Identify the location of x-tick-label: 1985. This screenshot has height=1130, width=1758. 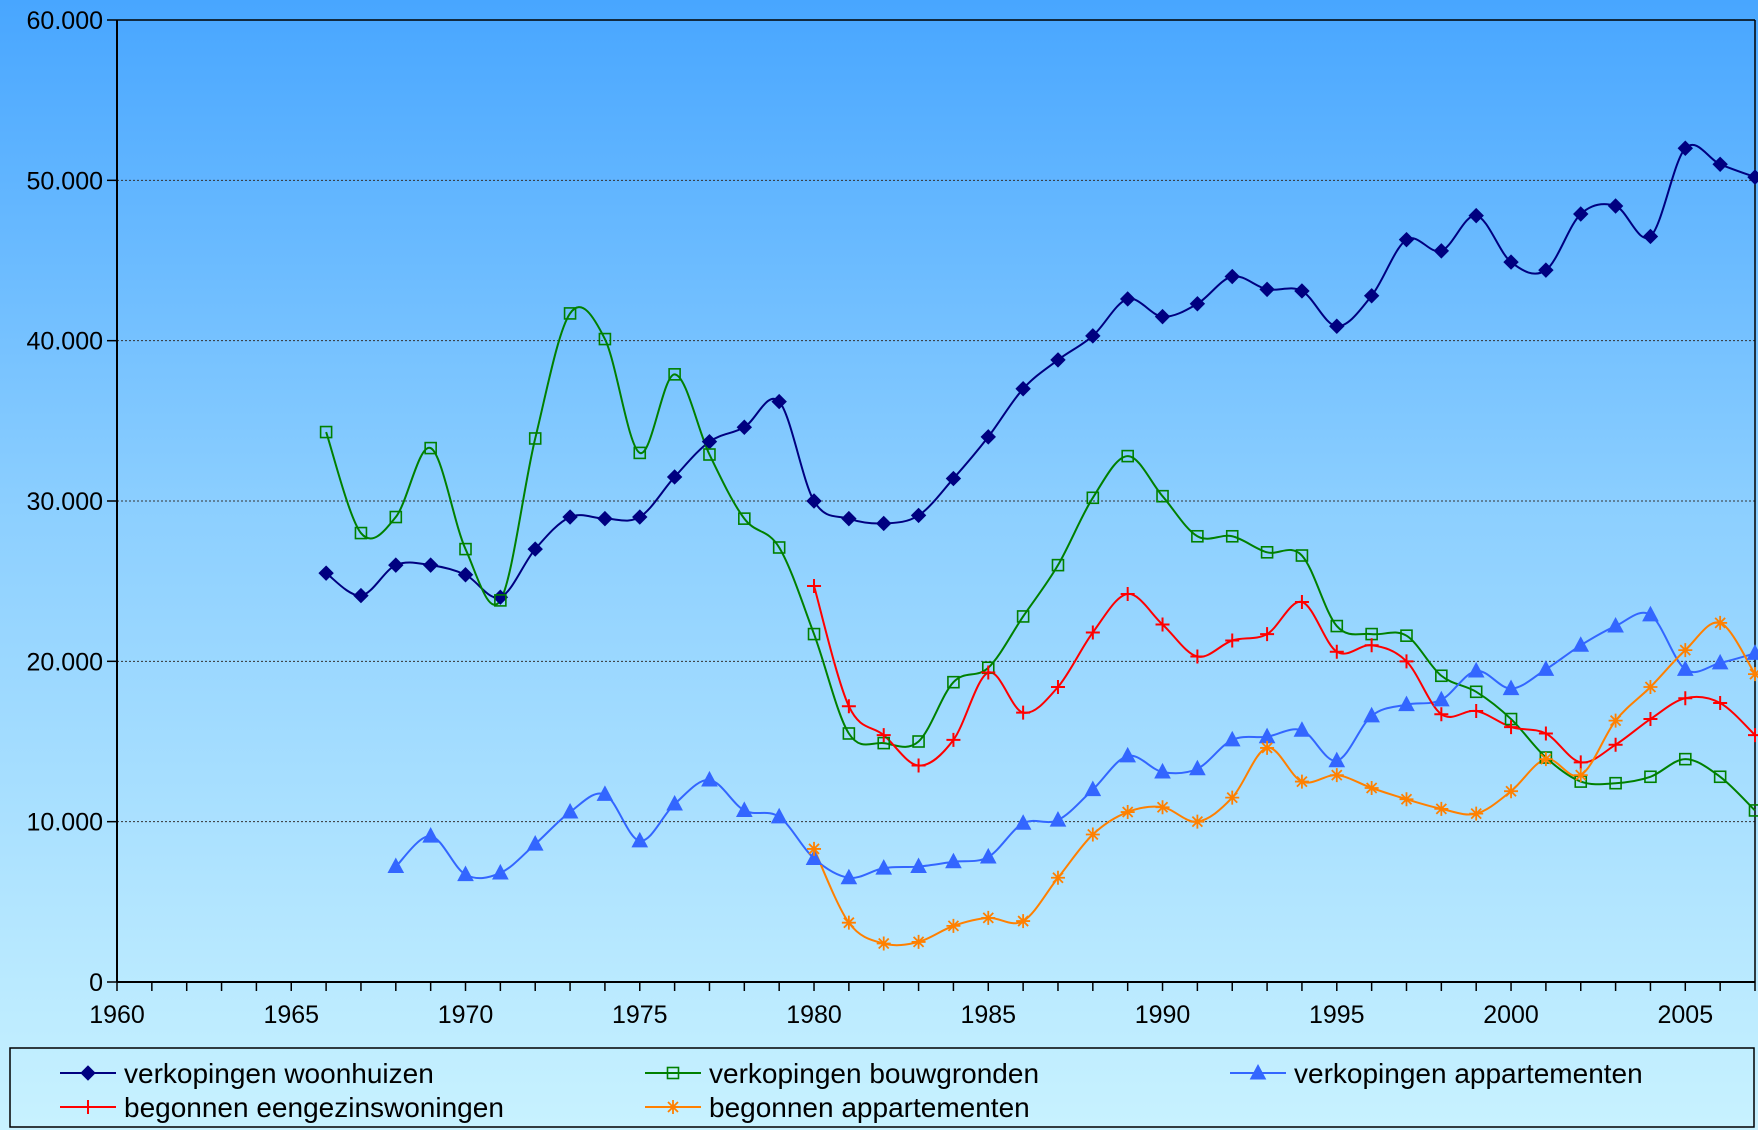
(988, 1015).